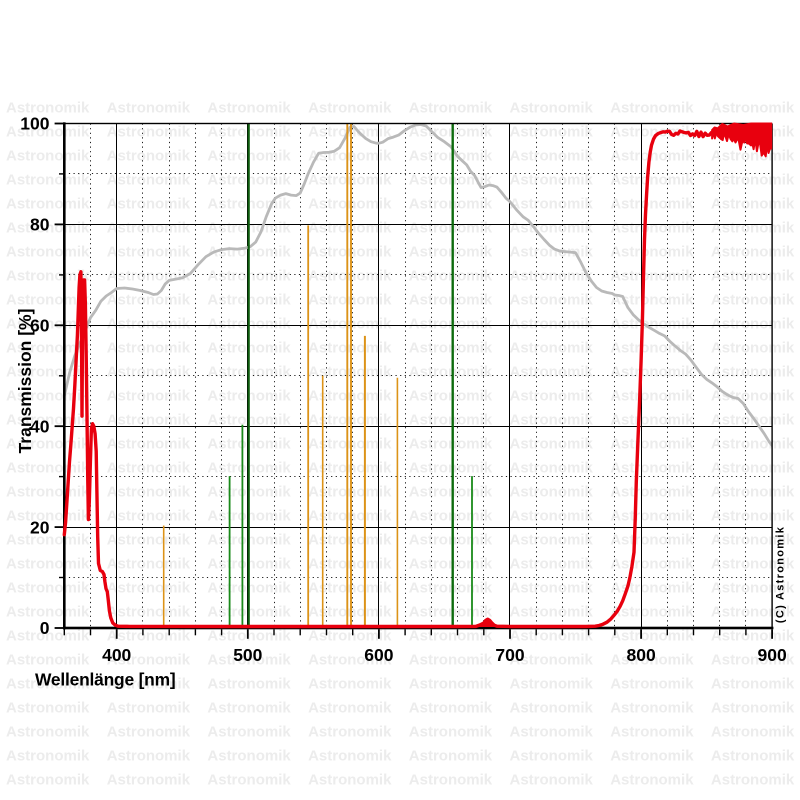 The width and height of the screenshot is (800, 800). Describe the element at coordinates (247, 655) in the screenshot. I see `svg-text: 500` at that location.